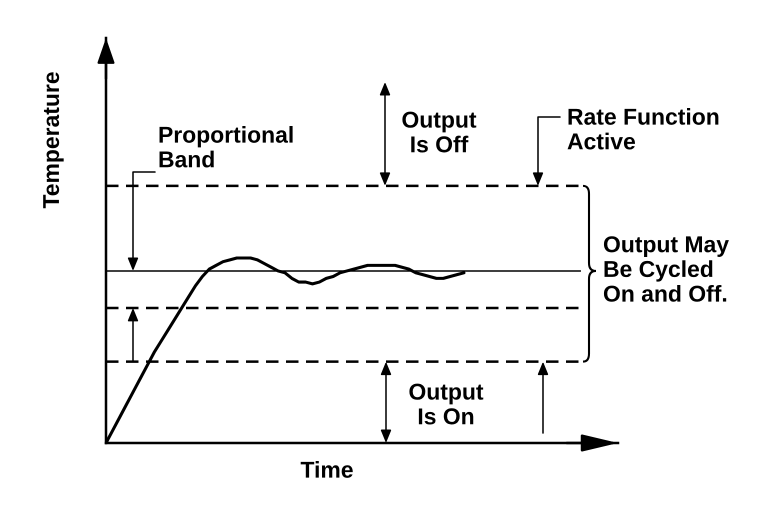  What do you see at coordinates (439, 132) in the screenshot?
I see `text: Output Is Off` at bounding box center [439, 132].